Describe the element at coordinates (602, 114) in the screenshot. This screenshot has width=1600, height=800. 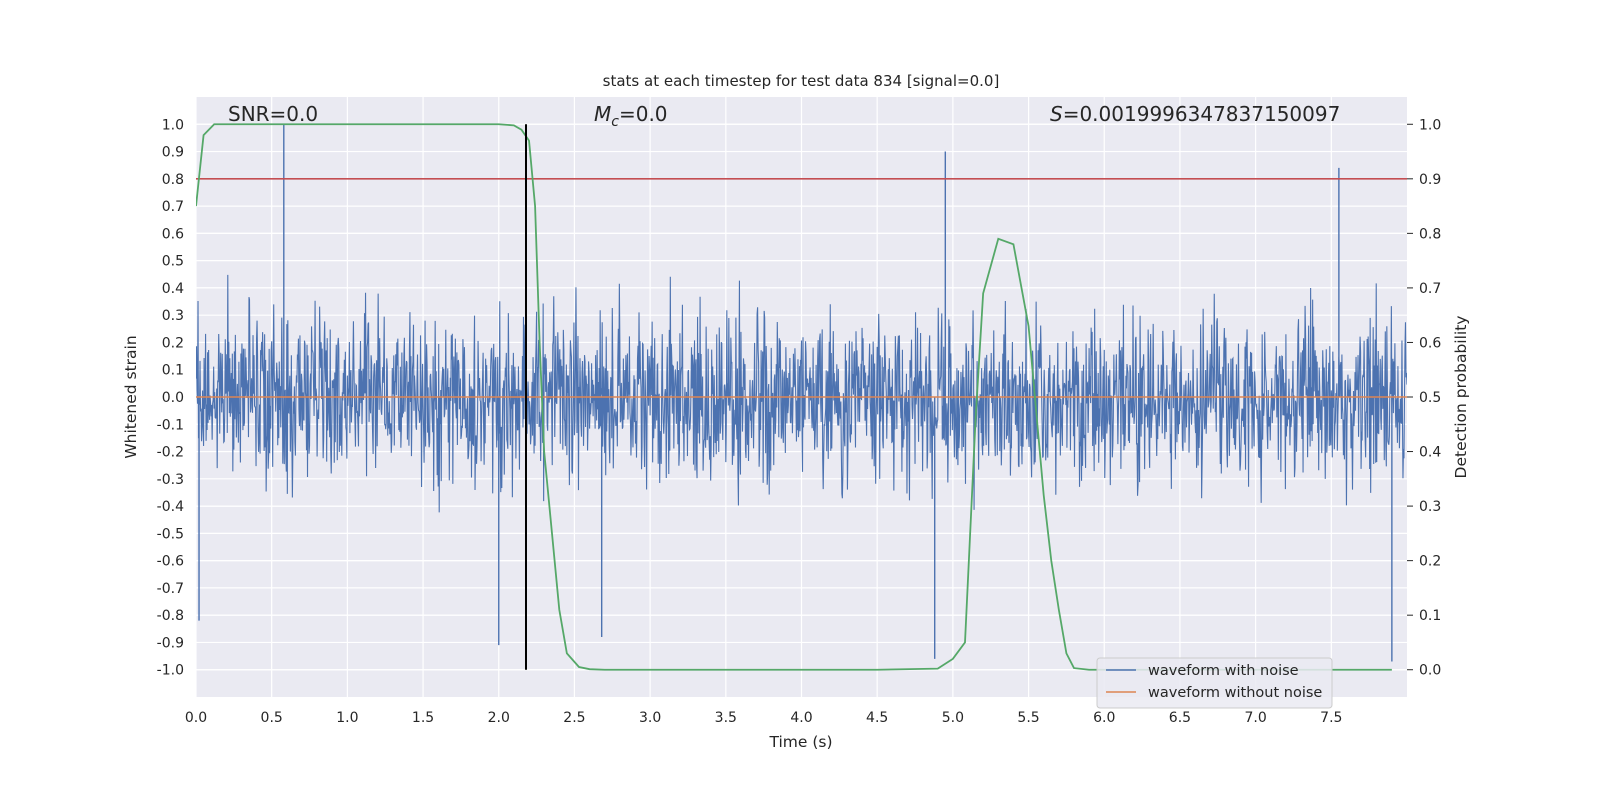
I see `mc-symbol: M` at that location.